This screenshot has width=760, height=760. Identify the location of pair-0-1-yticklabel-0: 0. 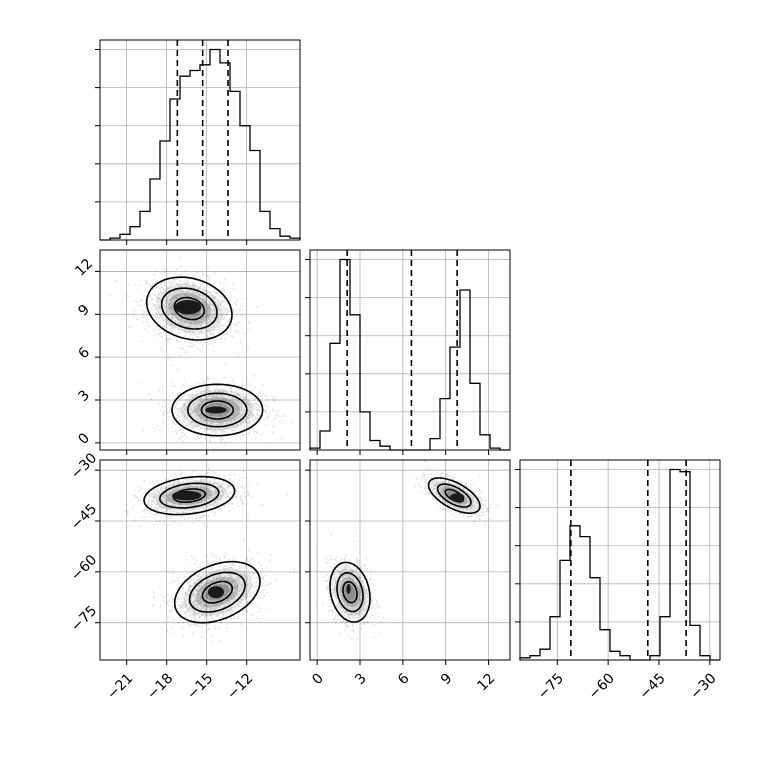
(84, 439).